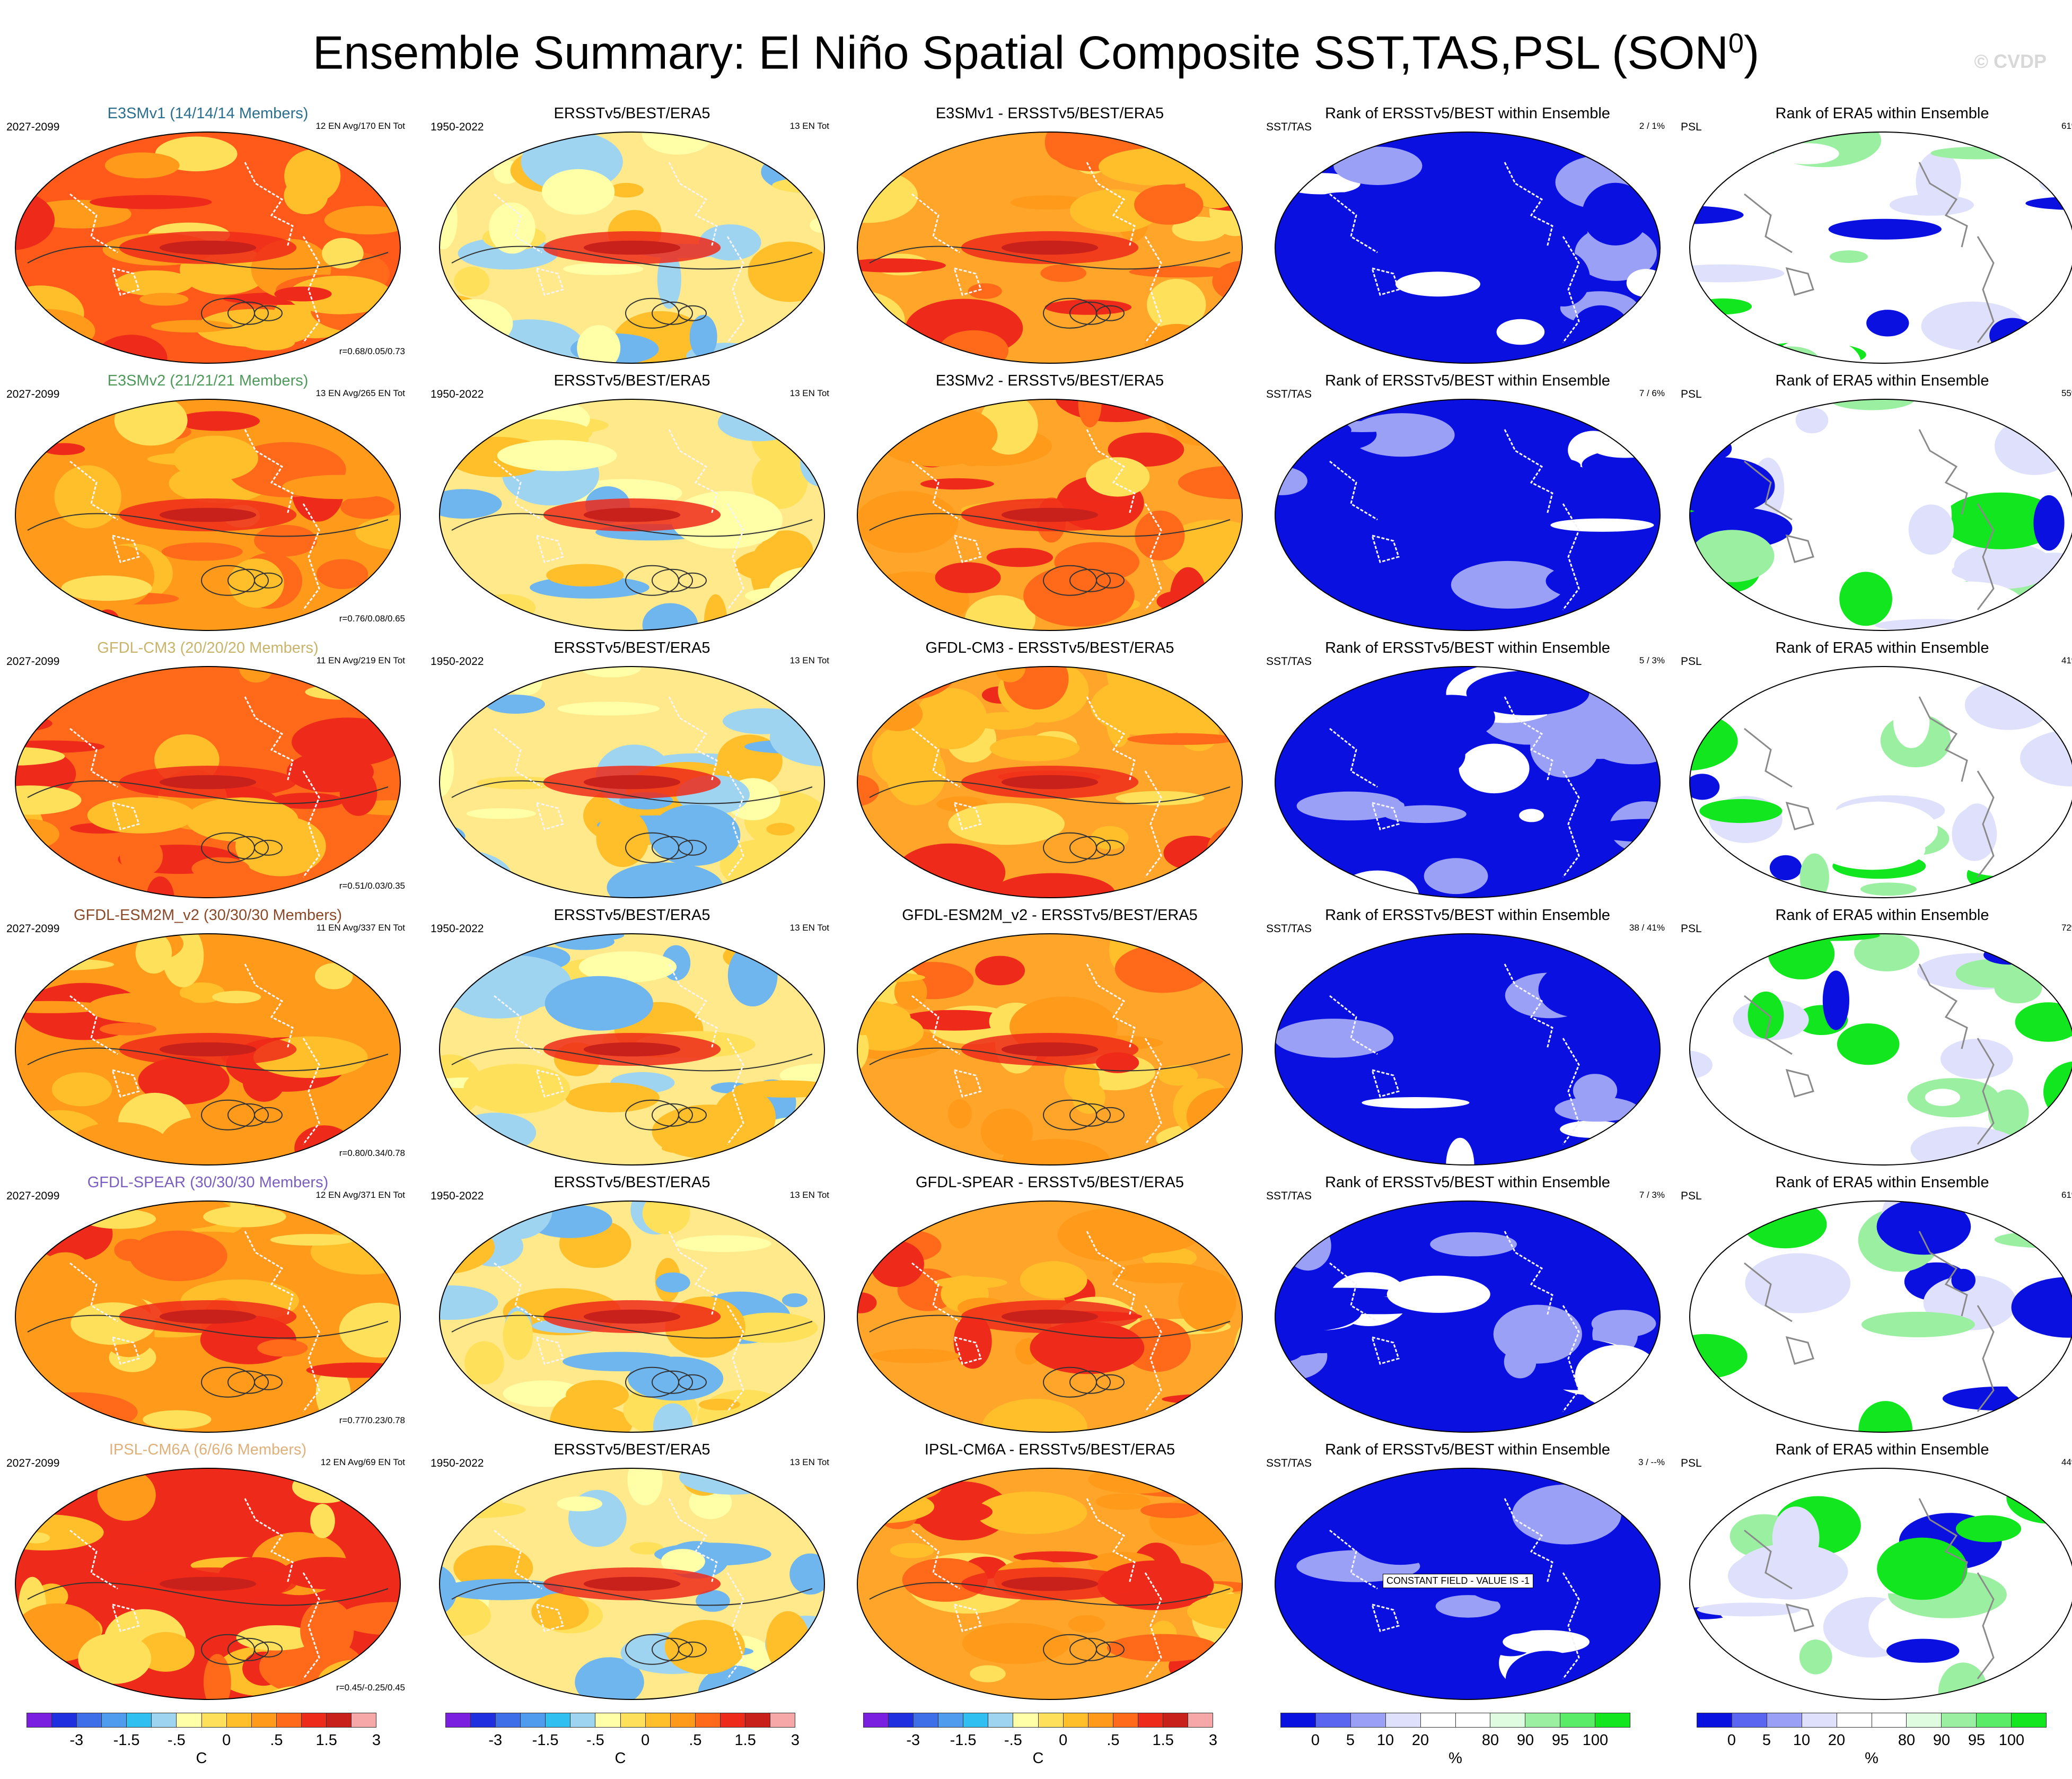  I want to click on panel-ensemble-info: 12 EN Avg/170 EN Tot, so click(360, 126).